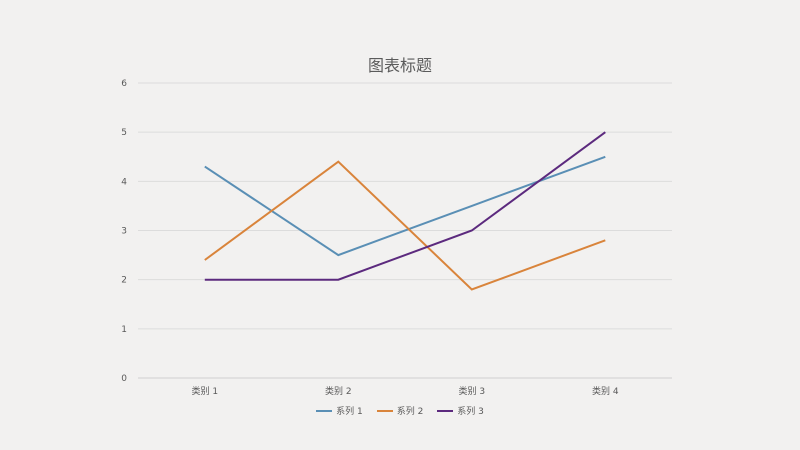 This screenshot has height=450, width=800. Describe the element at coordinates (124, 232) in the screenshot. I see `y-tick-label: 3` at that location.